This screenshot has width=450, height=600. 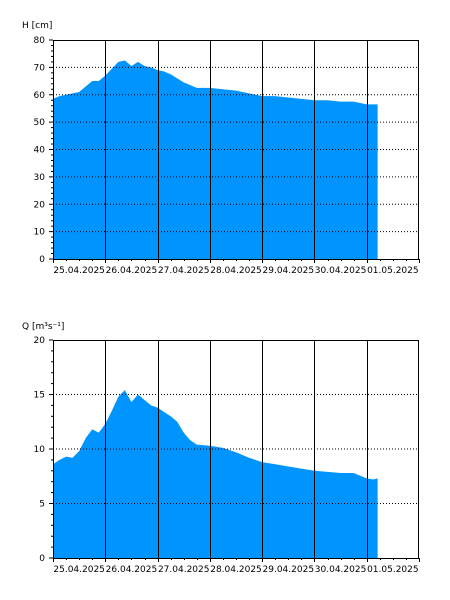 I want to click on y-tick-label: 50, so click(x=40, y=123).